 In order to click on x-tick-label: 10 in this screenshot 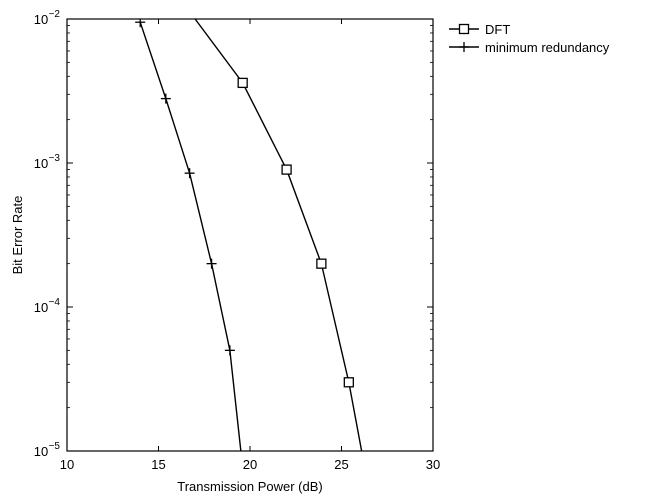, I will do `click(67, 464)`.